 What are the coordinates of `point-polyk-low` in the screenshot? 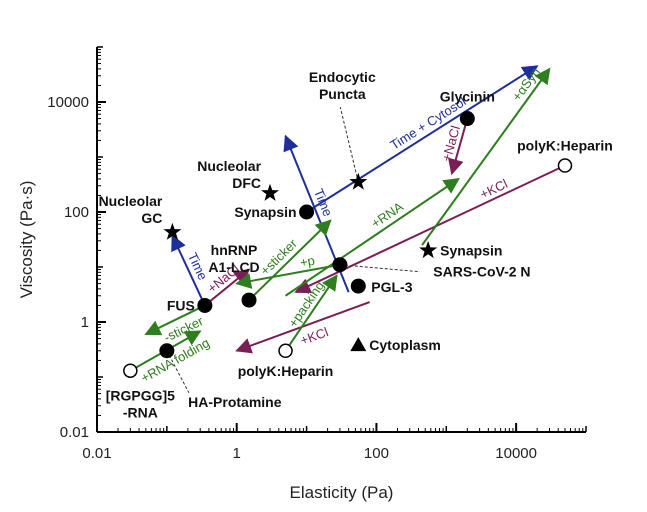 It's located at (285, 351).